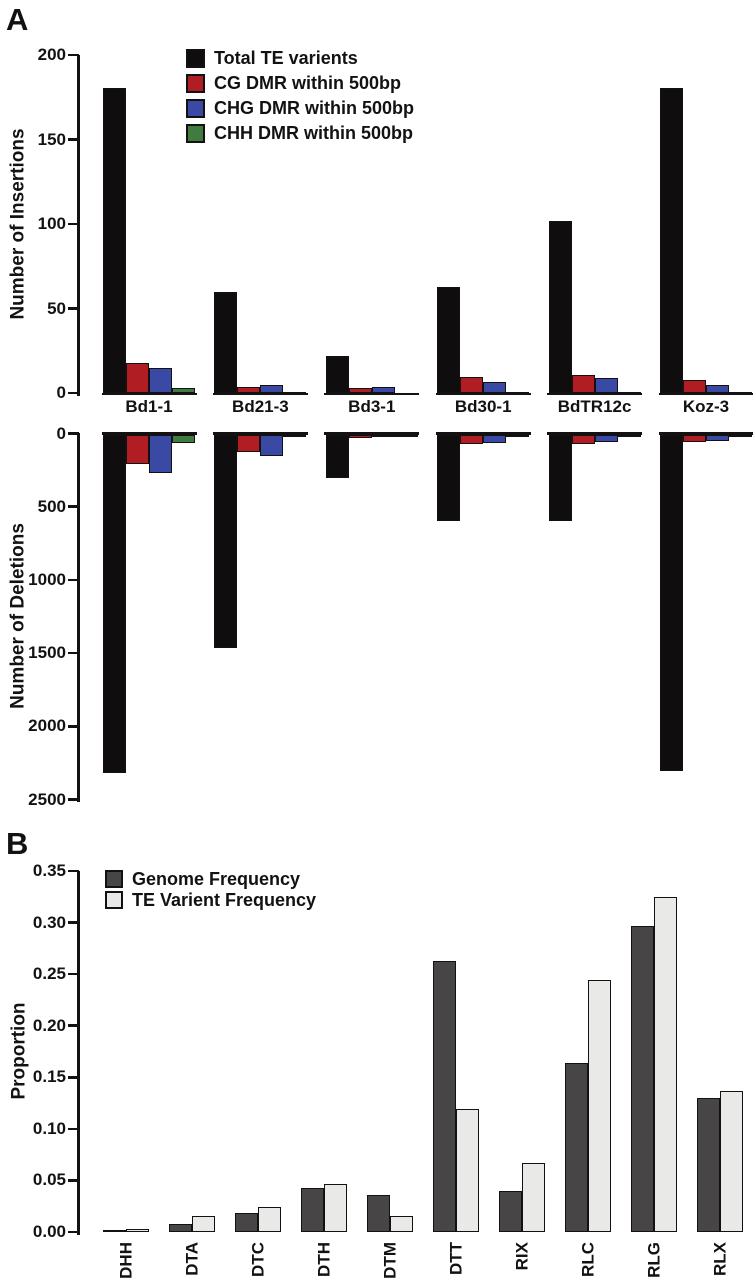 This screenshot has height=1280, width=753. Describe the element at coordinates (314, 133) in the screenshot. I see `legend-a-label: CHH DMR within 500bp` at that location.